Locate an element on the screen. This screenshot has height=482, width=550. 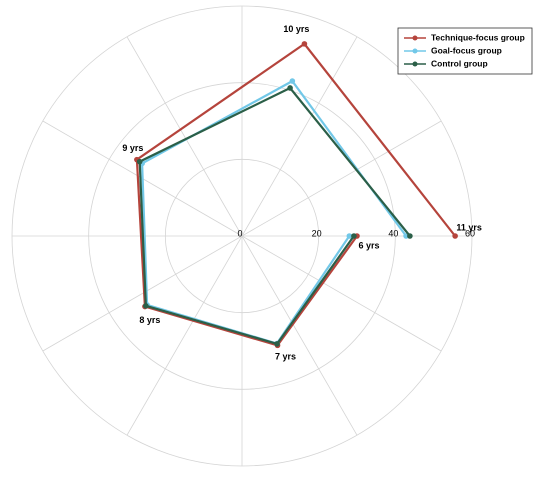
legend-label: Goal-focus group is located at coordinates (466, 50).